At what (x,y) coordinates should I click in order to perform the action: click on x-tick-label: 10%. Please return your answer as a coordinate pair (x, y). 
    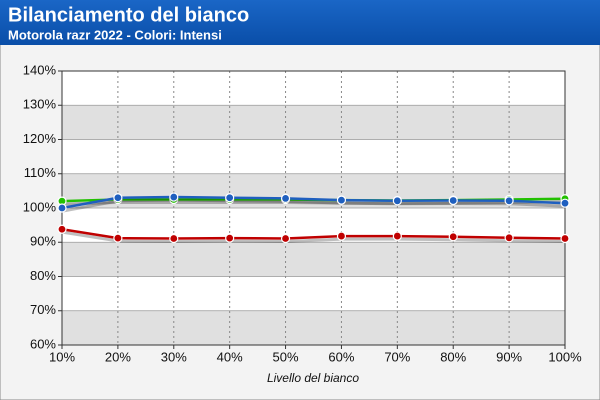
    Looking at the image, I should click on (62, 356).